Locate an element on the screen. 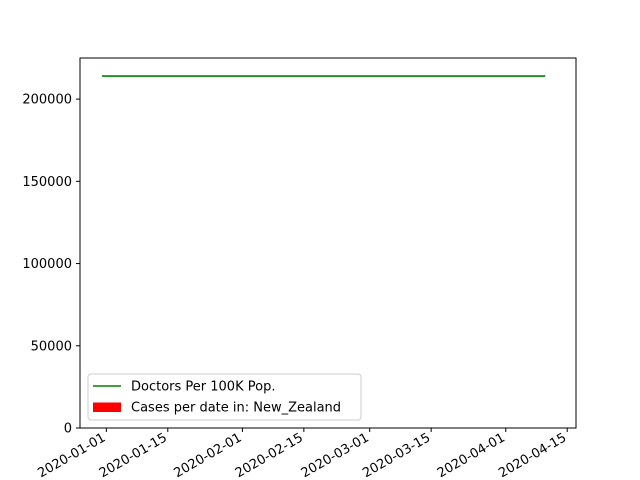  y-tick-label: 0 is located at coordinates (68, 429).